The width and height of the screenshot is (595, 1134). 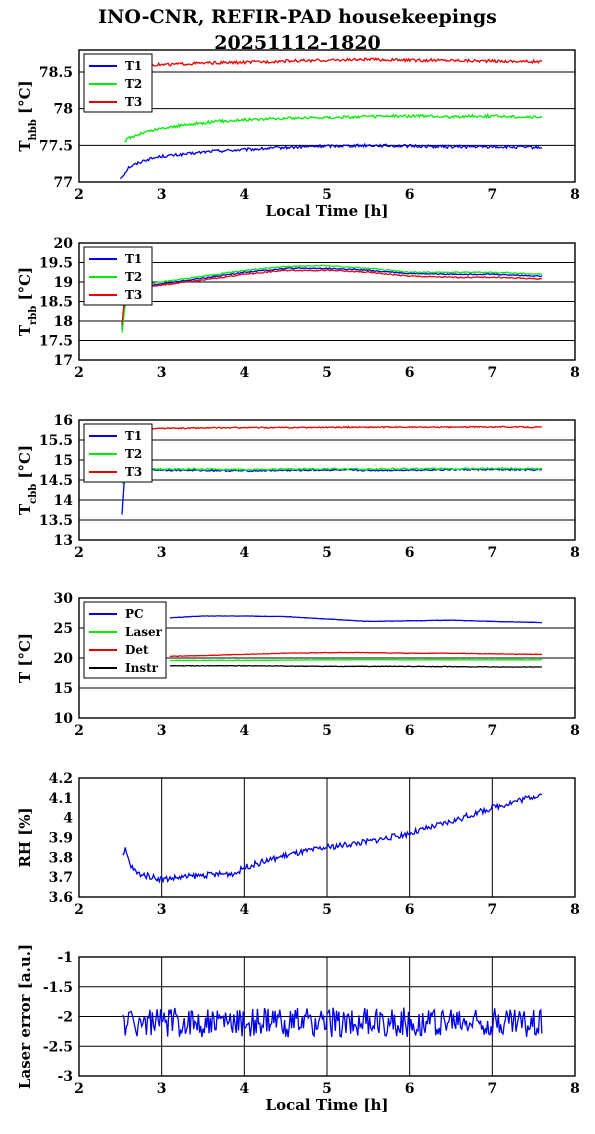 What do you see at coordinates (356, 654) in the screenshot?
I see `series-line-det` at bounding box center [356, 654].